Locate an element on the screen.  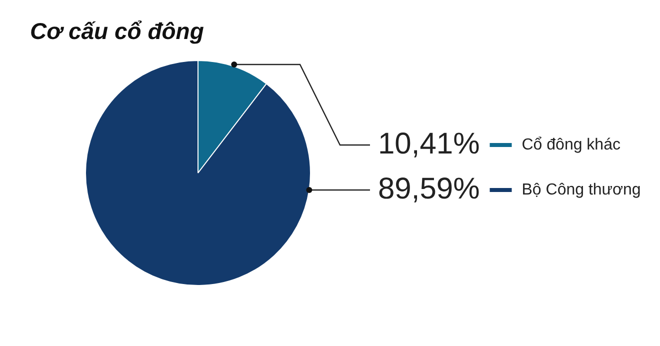
chart-title: Cơ cấu cổ đông is located at coordinates (117, 31).